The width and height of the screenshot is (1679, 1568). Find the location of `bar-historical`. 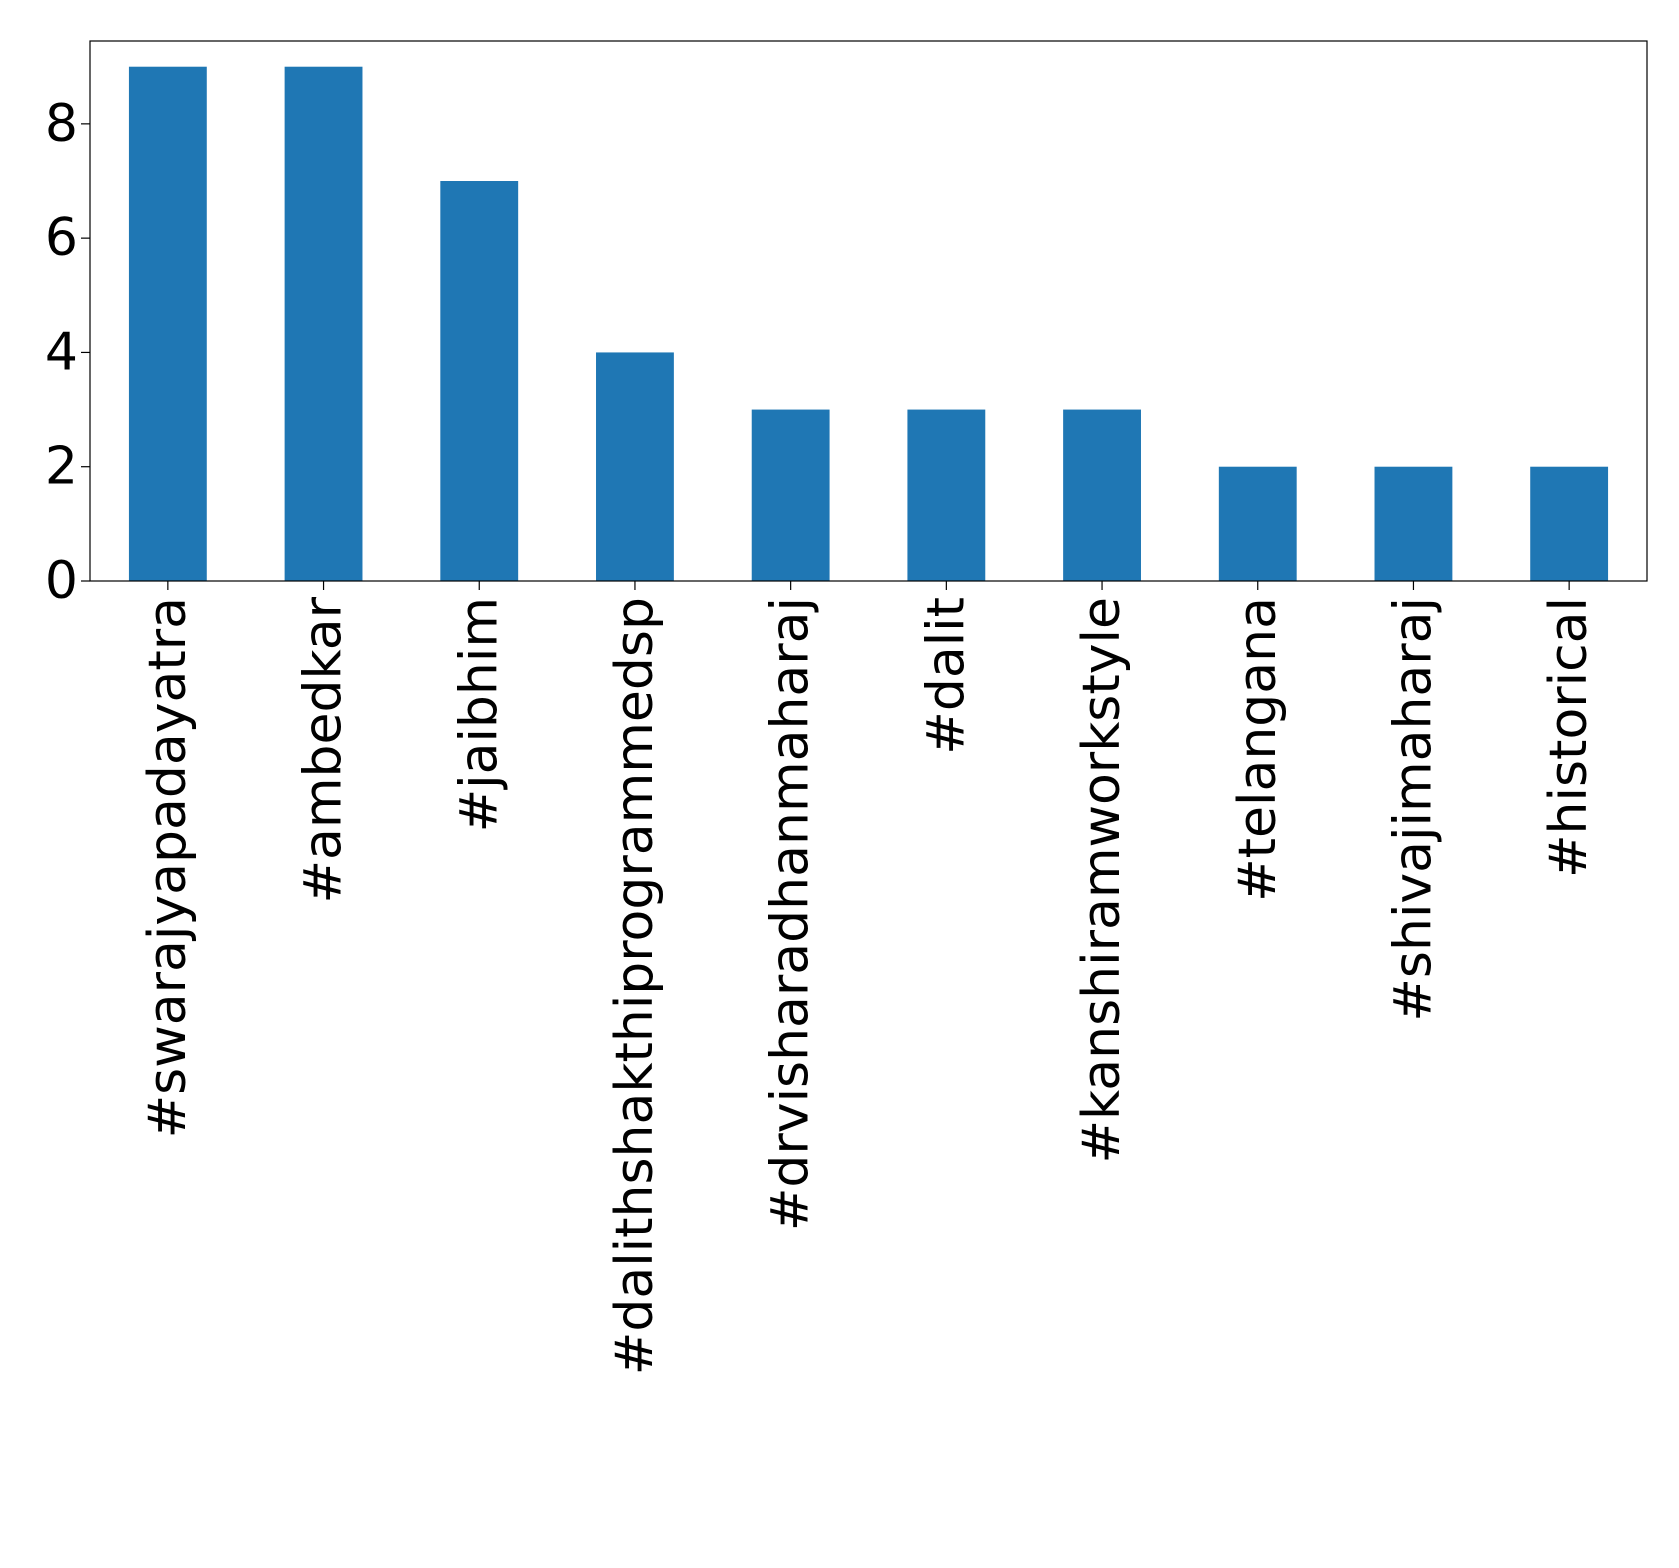

bar-historical is located at coordinates (1569, 523).